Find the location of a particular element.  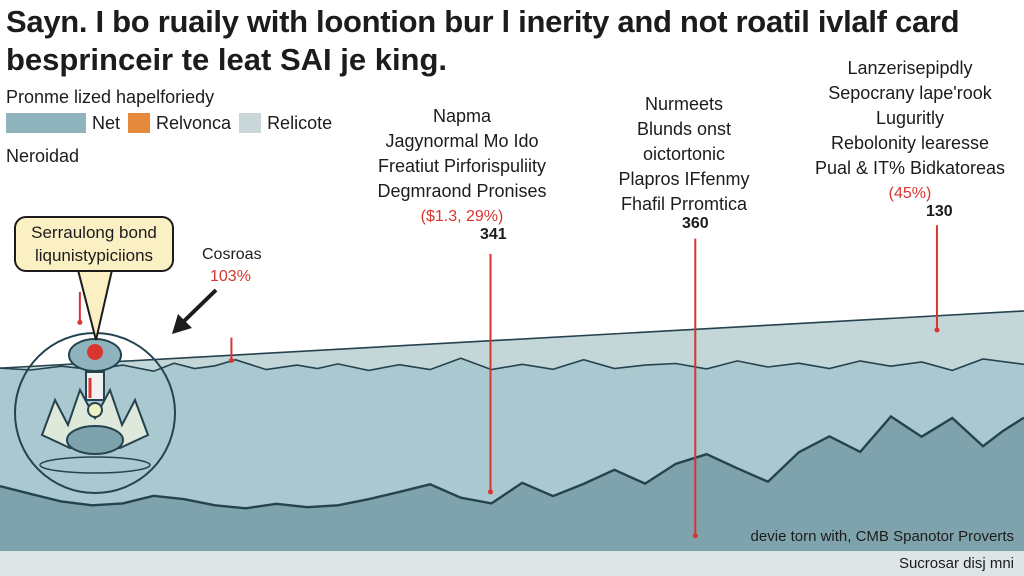

callout-value: 103% is located at coordinates (230, 276).